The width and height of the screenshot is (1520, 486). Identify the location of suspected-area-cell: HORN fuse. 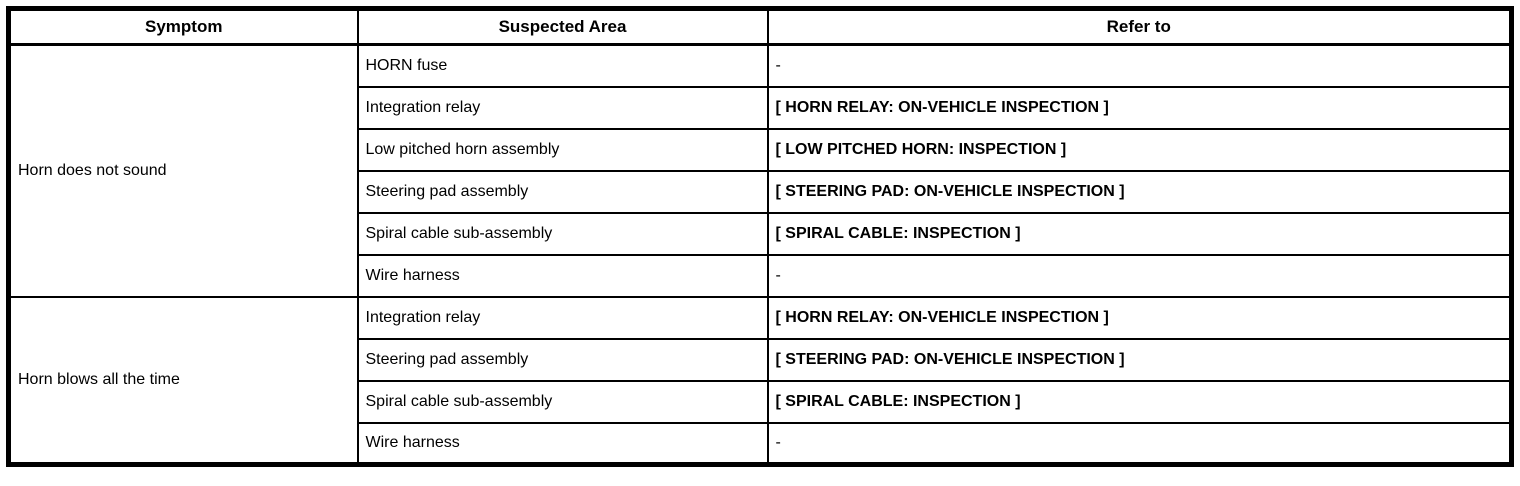
(562, 65).